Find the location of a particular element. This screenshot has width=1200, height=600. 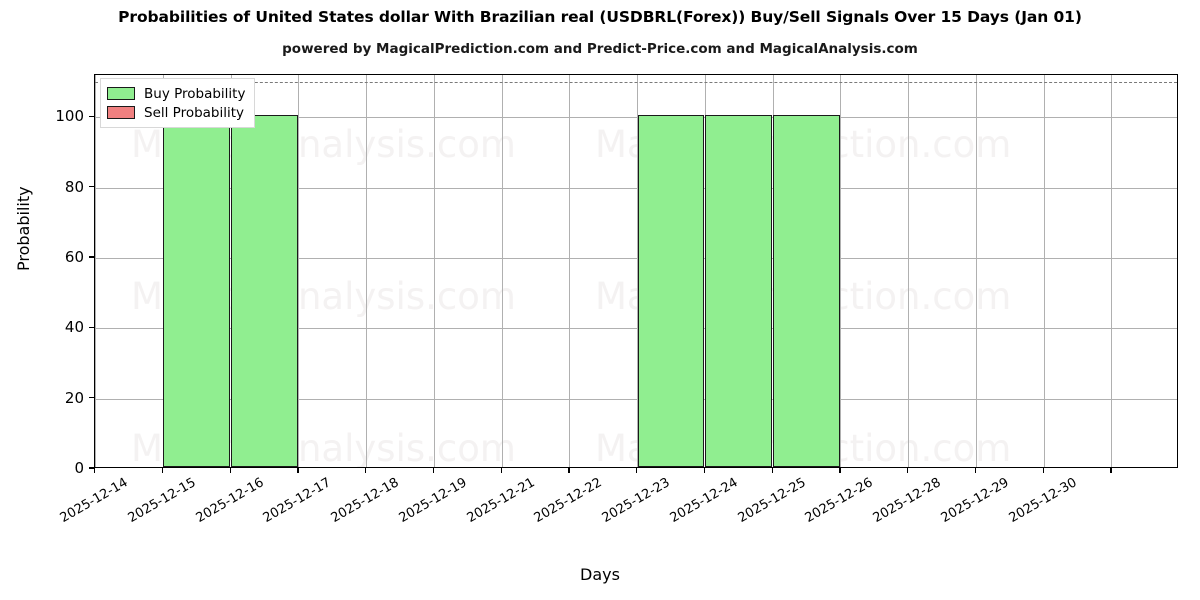

legend-label-buy: Buy Probability is located at coordinates (195, 93).